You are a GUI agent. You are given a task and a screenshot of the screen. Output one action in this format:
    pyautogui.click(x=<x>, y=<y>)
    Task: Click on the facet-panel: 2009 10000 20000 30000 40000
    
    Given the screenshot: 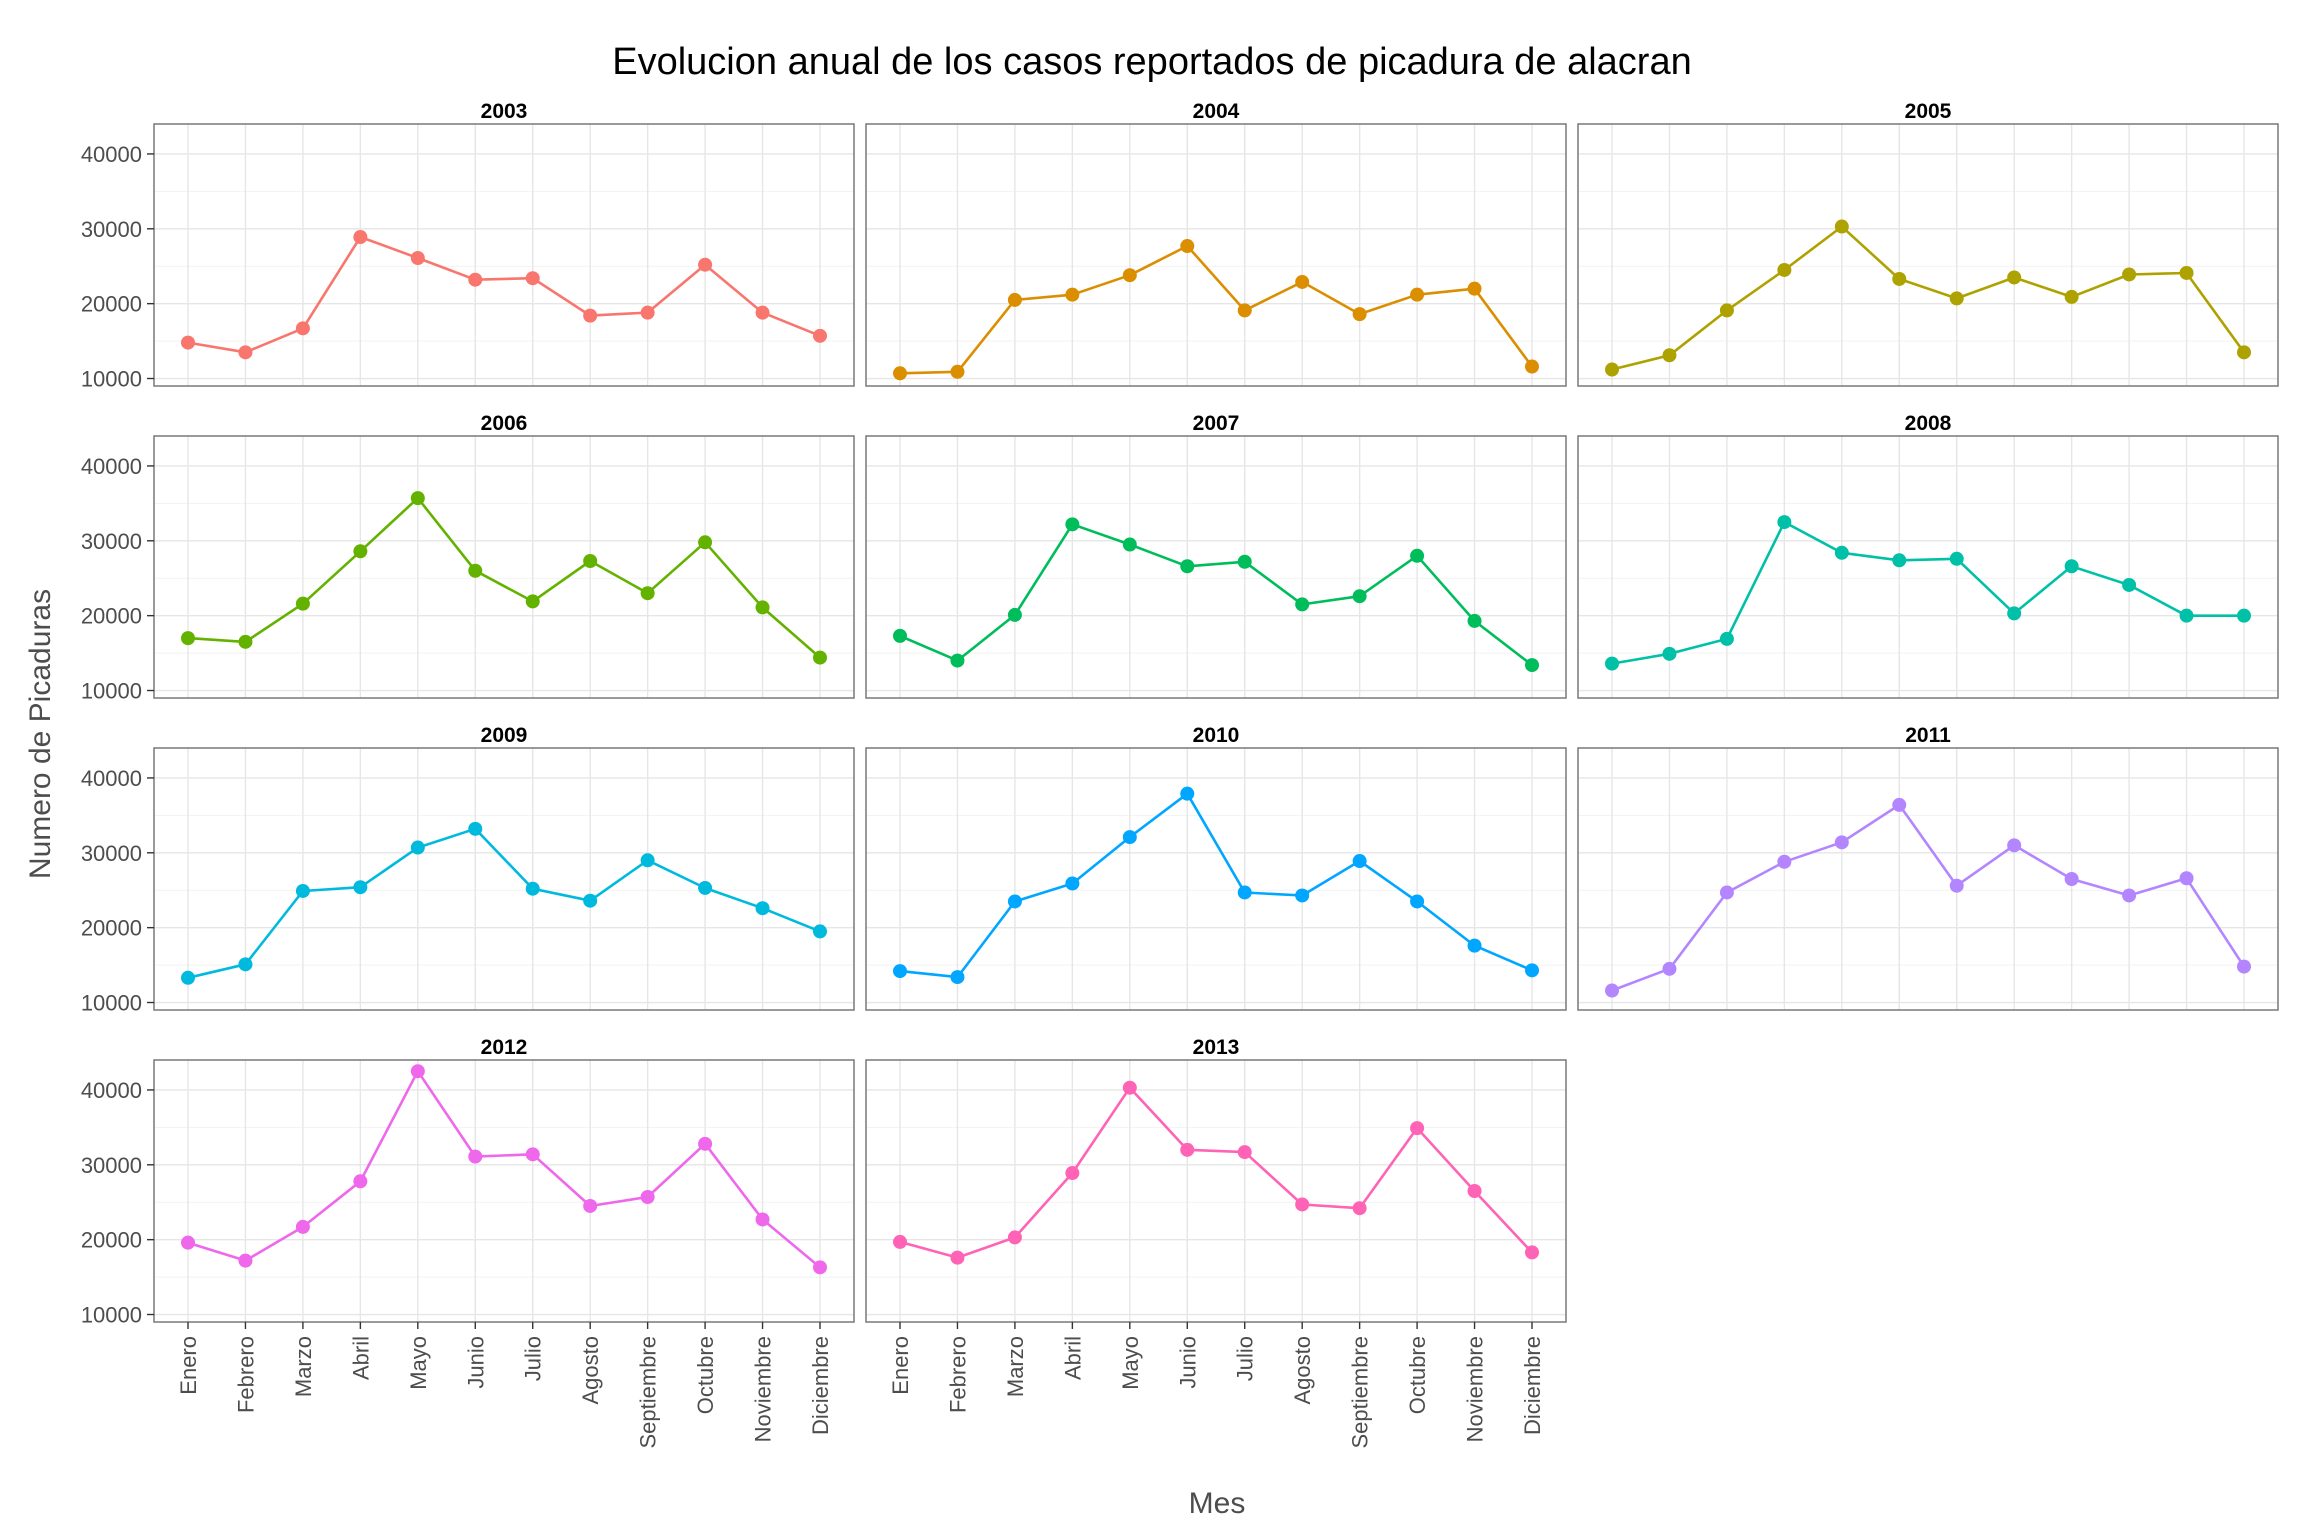 What is the action you would take?
    pyautogui.click(x=468, y=870)
    